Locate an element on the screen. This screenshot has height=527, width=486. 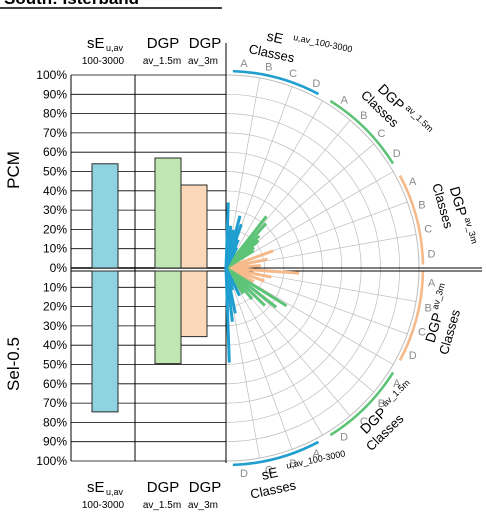
ray-dgp15-pcm is located at coordinates (240, 259).